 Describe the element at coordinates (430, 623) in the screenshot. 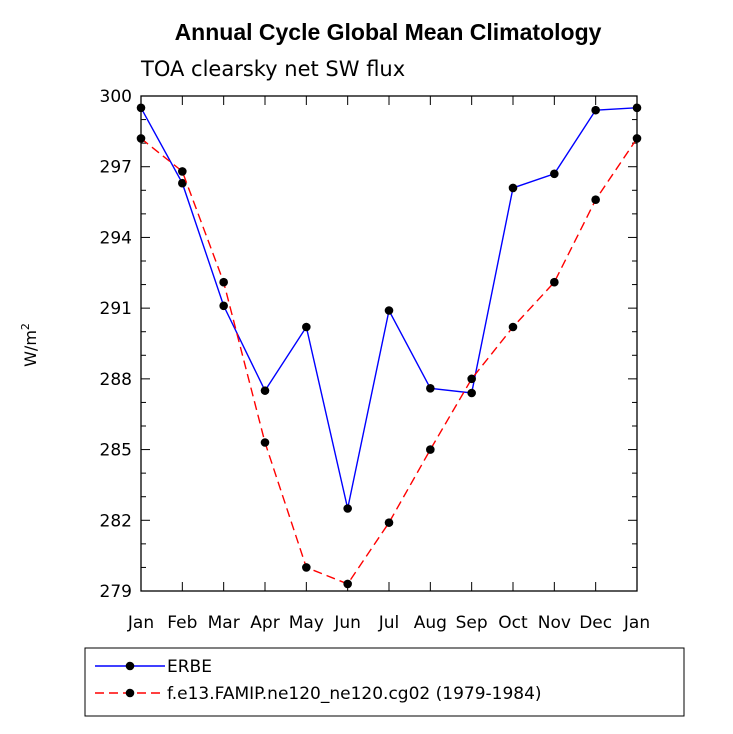

I see `x-tick-label: Aug` at that location.